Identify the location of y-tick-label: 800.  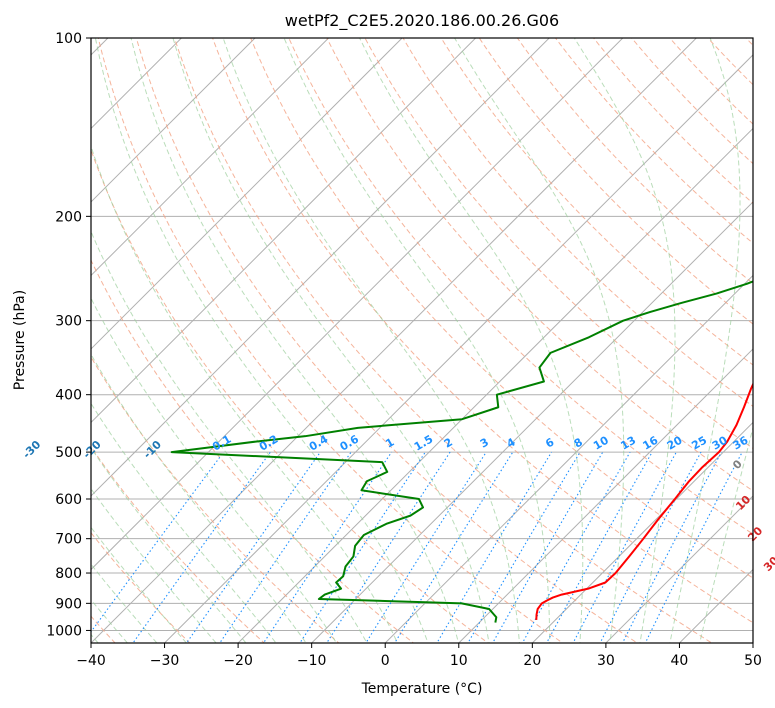
(68, 574).